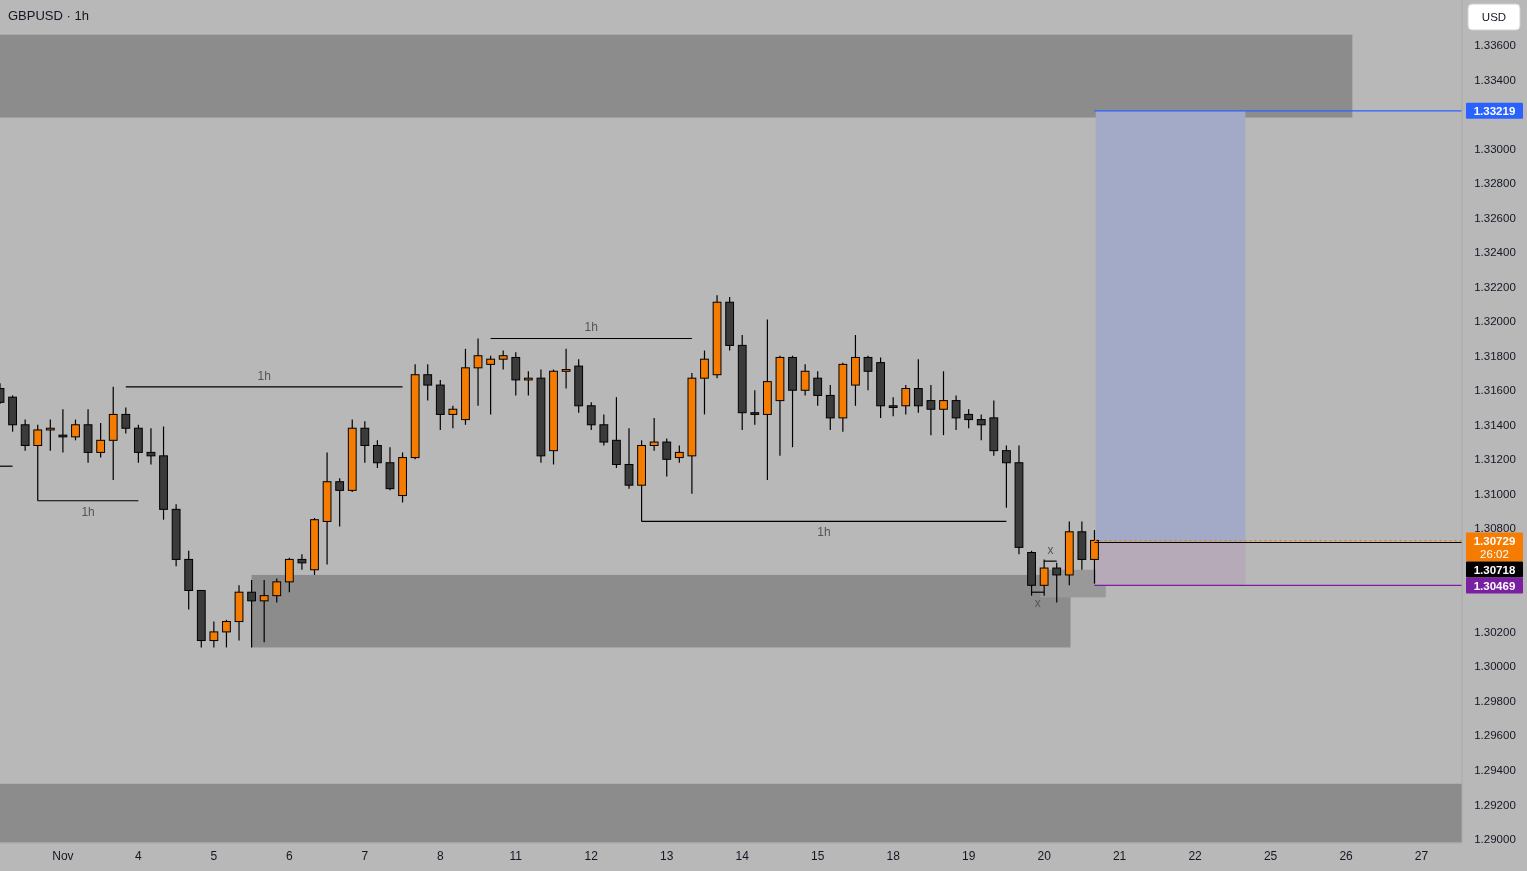  I want to click on y-tick-label: 1.31600, so click(1495, 390).